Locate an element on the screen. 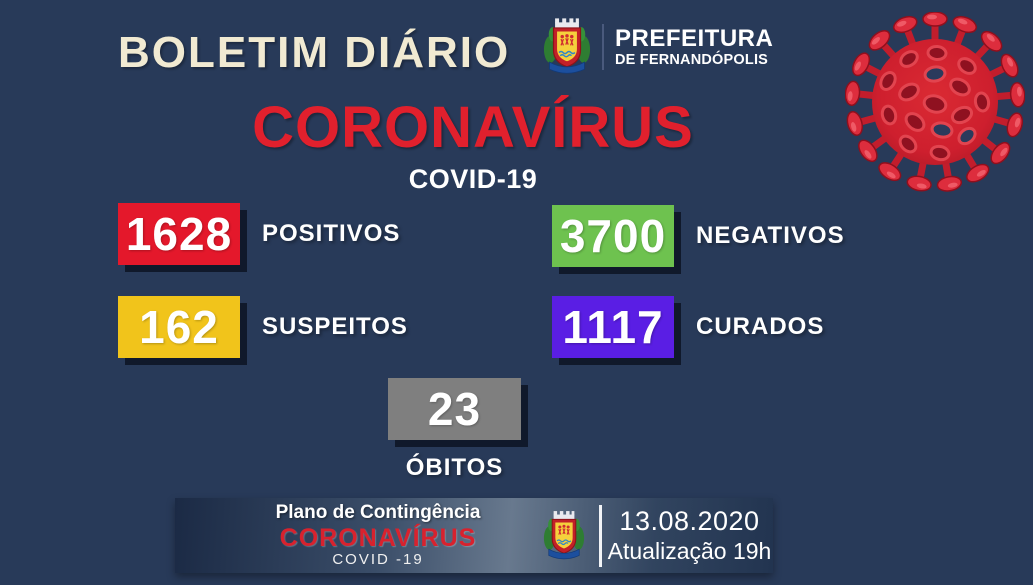  obitos-value-box: 23 is located at coordinates (454, 409).